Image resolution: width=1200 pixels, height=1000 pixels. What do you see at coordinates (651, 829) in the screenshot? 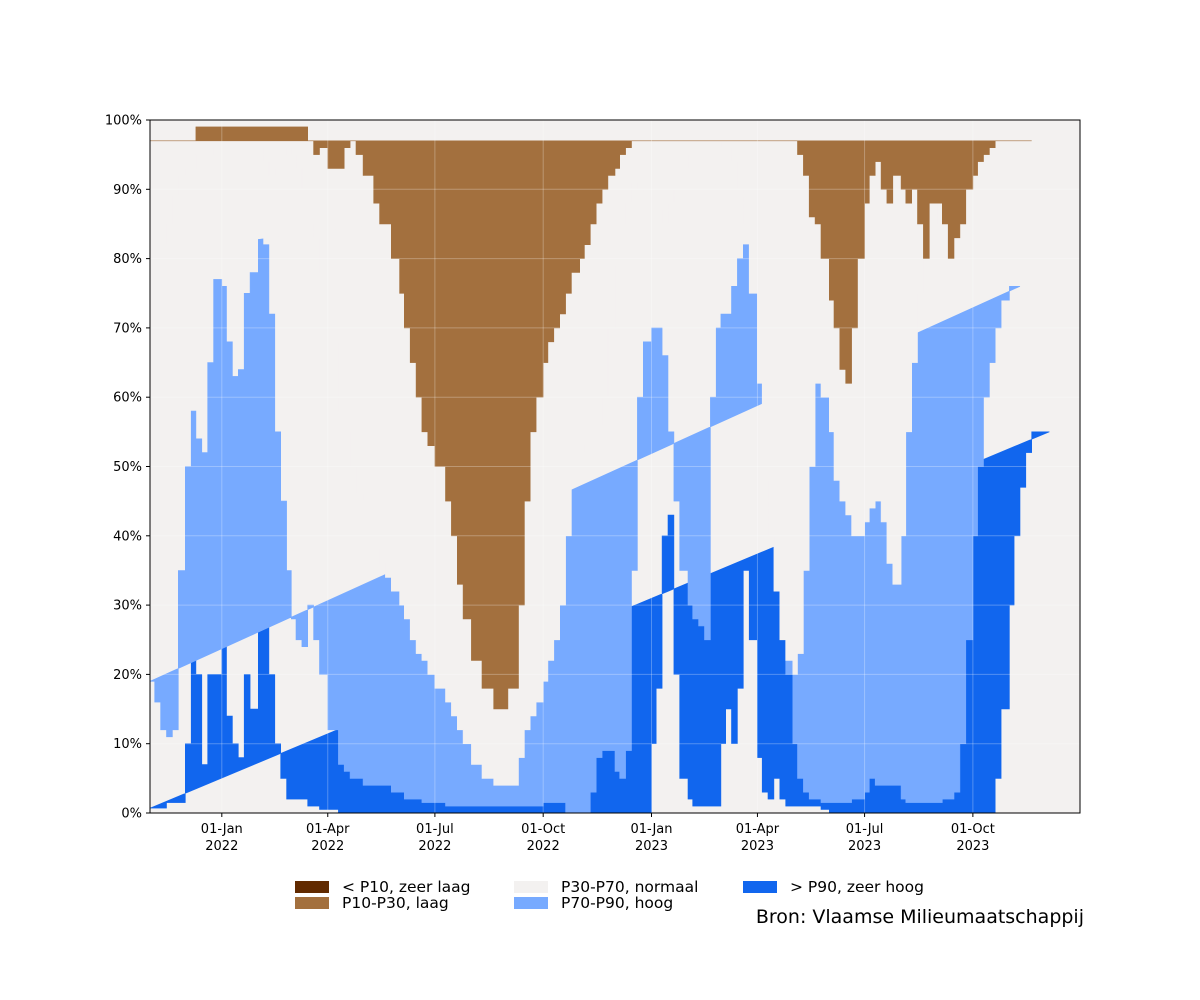
I see `x-tick-label-4: 01-Jan` at bounding box center [651, 829].